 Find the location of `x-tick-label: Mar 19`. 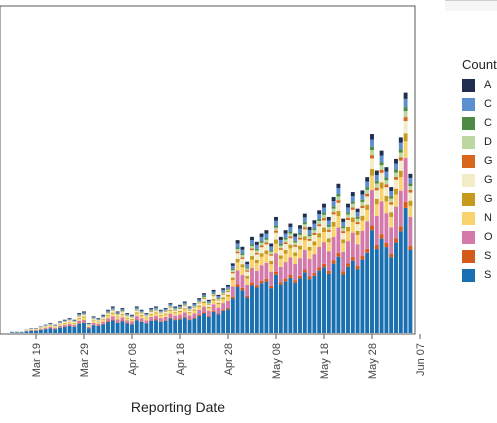

x-tick-label: Mar 19 is located at coordinates (37, 360).